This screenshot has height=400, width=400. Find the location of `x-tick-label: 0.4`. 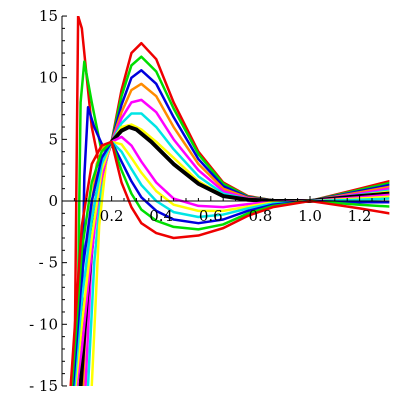

x-tick-label: 0.4 is located at coordinates (161, 216).